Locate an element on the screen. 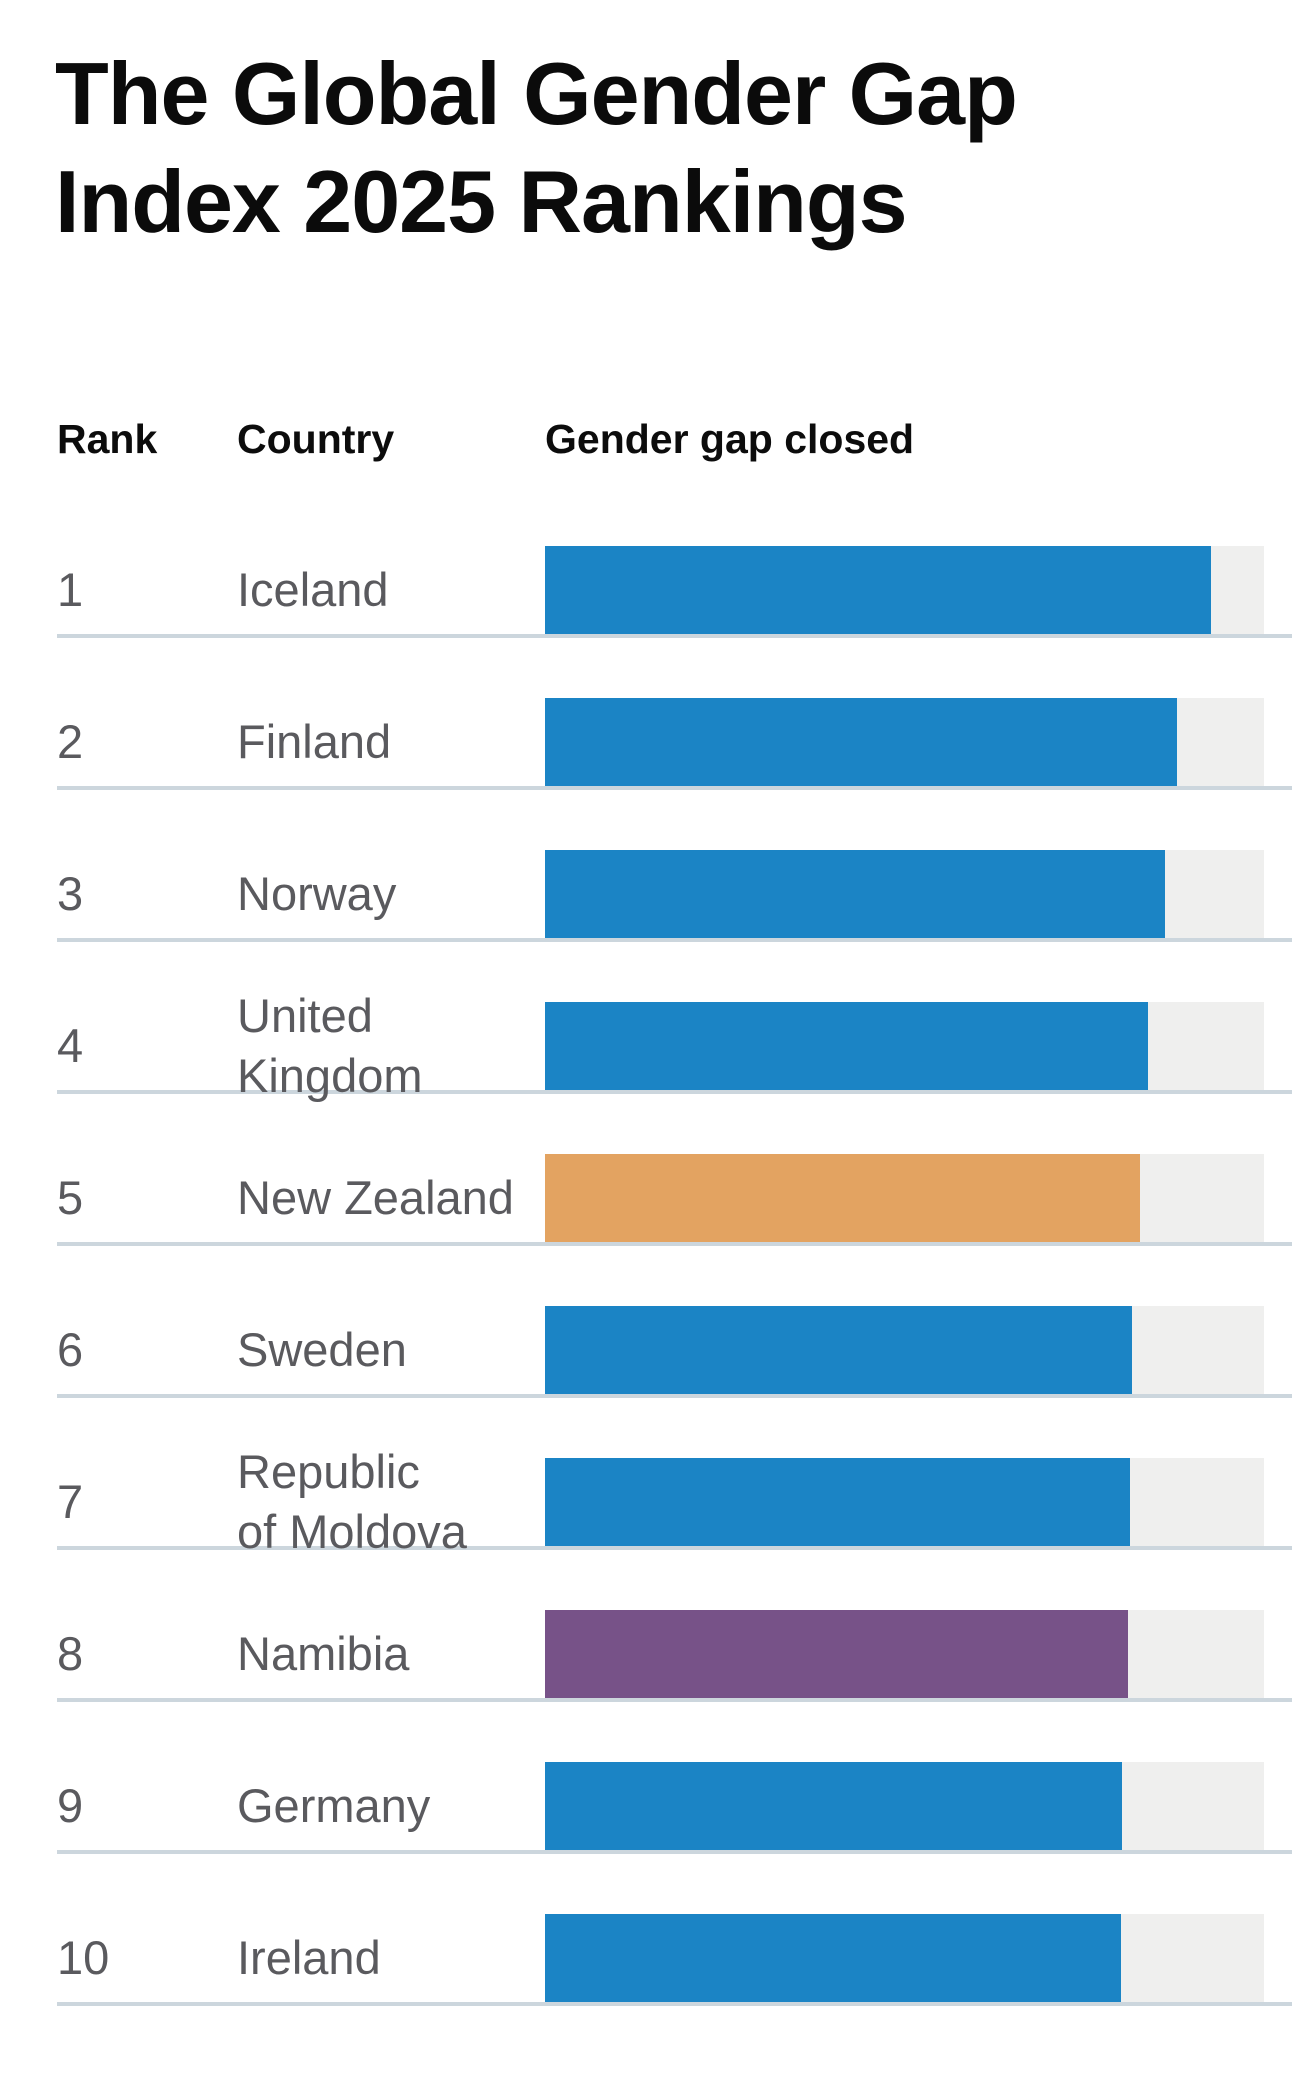 Image resolution: width=1292 pixels, height=2088 pixels. rank-value: 4 is located at coordinates (70, 1045).